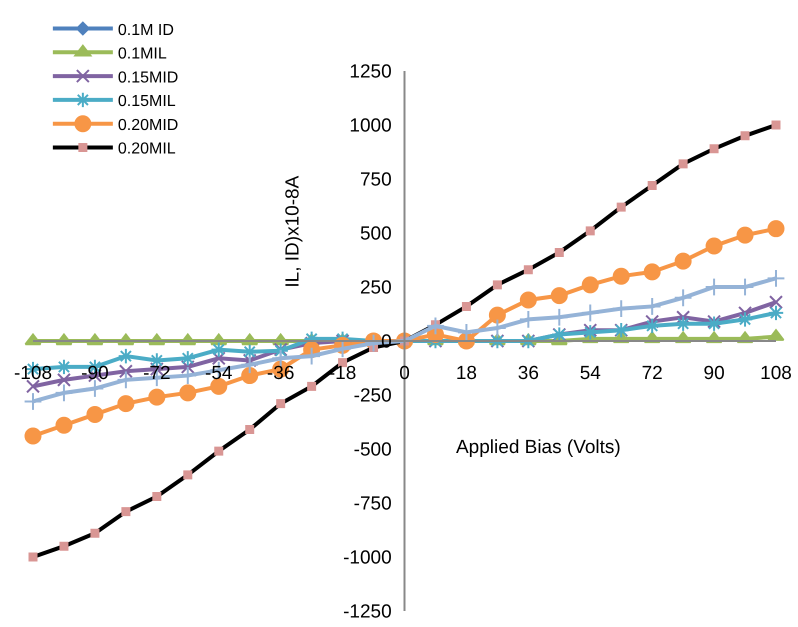 The width and height of the screenshot is (798, 627). I want to click on legend-label: 0.20MID, so click(148, 125).